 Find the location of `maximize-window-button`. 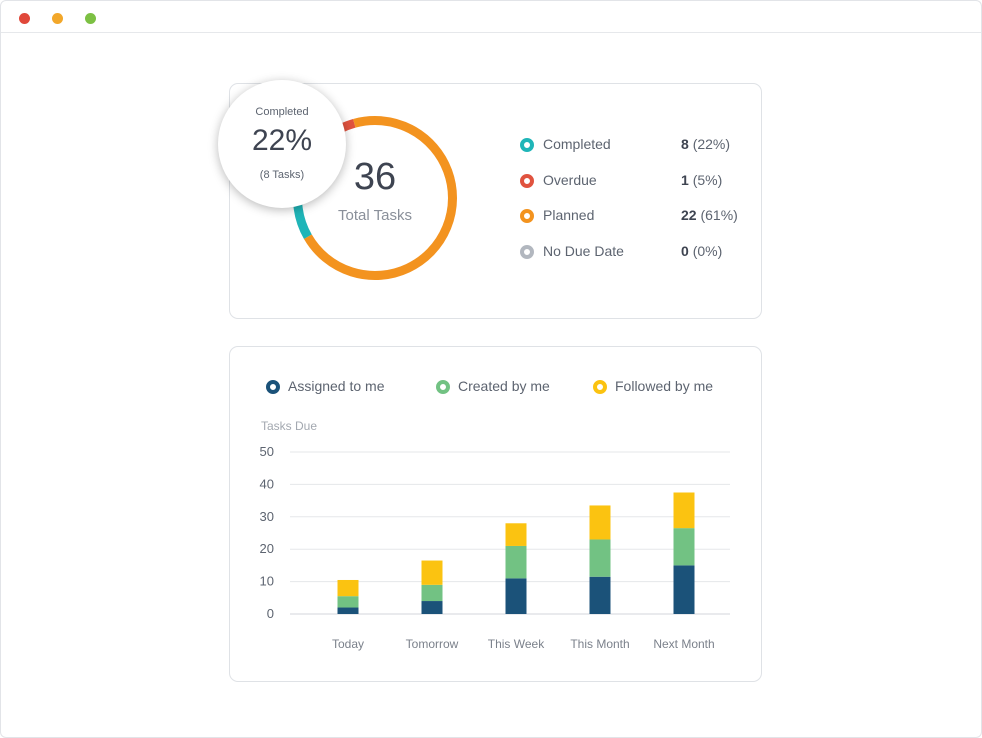

maximize-window-button is located at coordinates (90, 18).